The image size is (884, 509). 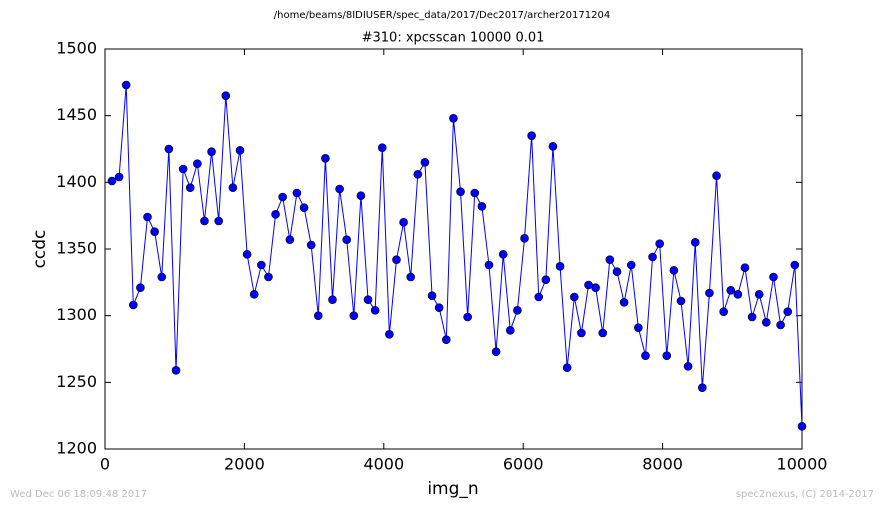 What do you see at coordinates (523, 464) in the screenshot?
I see `x-tick-label: 6000` at bounding box center [523, 464].